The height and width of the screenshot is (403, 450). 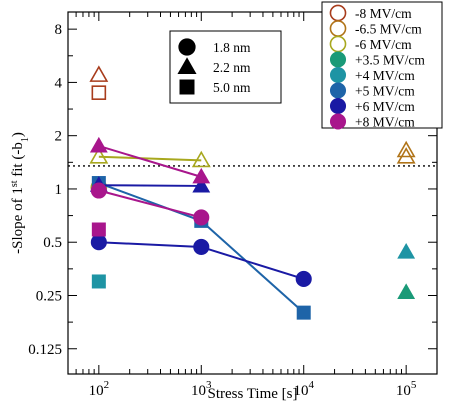 I want to click on x-tick-label: 10², so click(x=99, y=389).